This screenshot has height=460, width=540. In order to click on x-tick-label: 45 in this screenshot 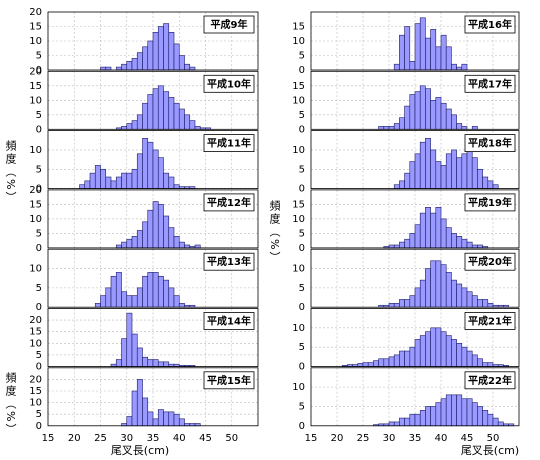, I will do `click(205, 438)`.